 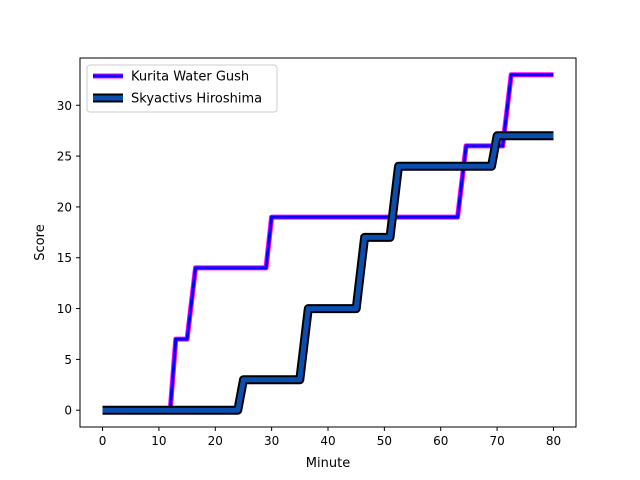 I want to click on x-axis-label: Minute, so click(x=328, y=463).